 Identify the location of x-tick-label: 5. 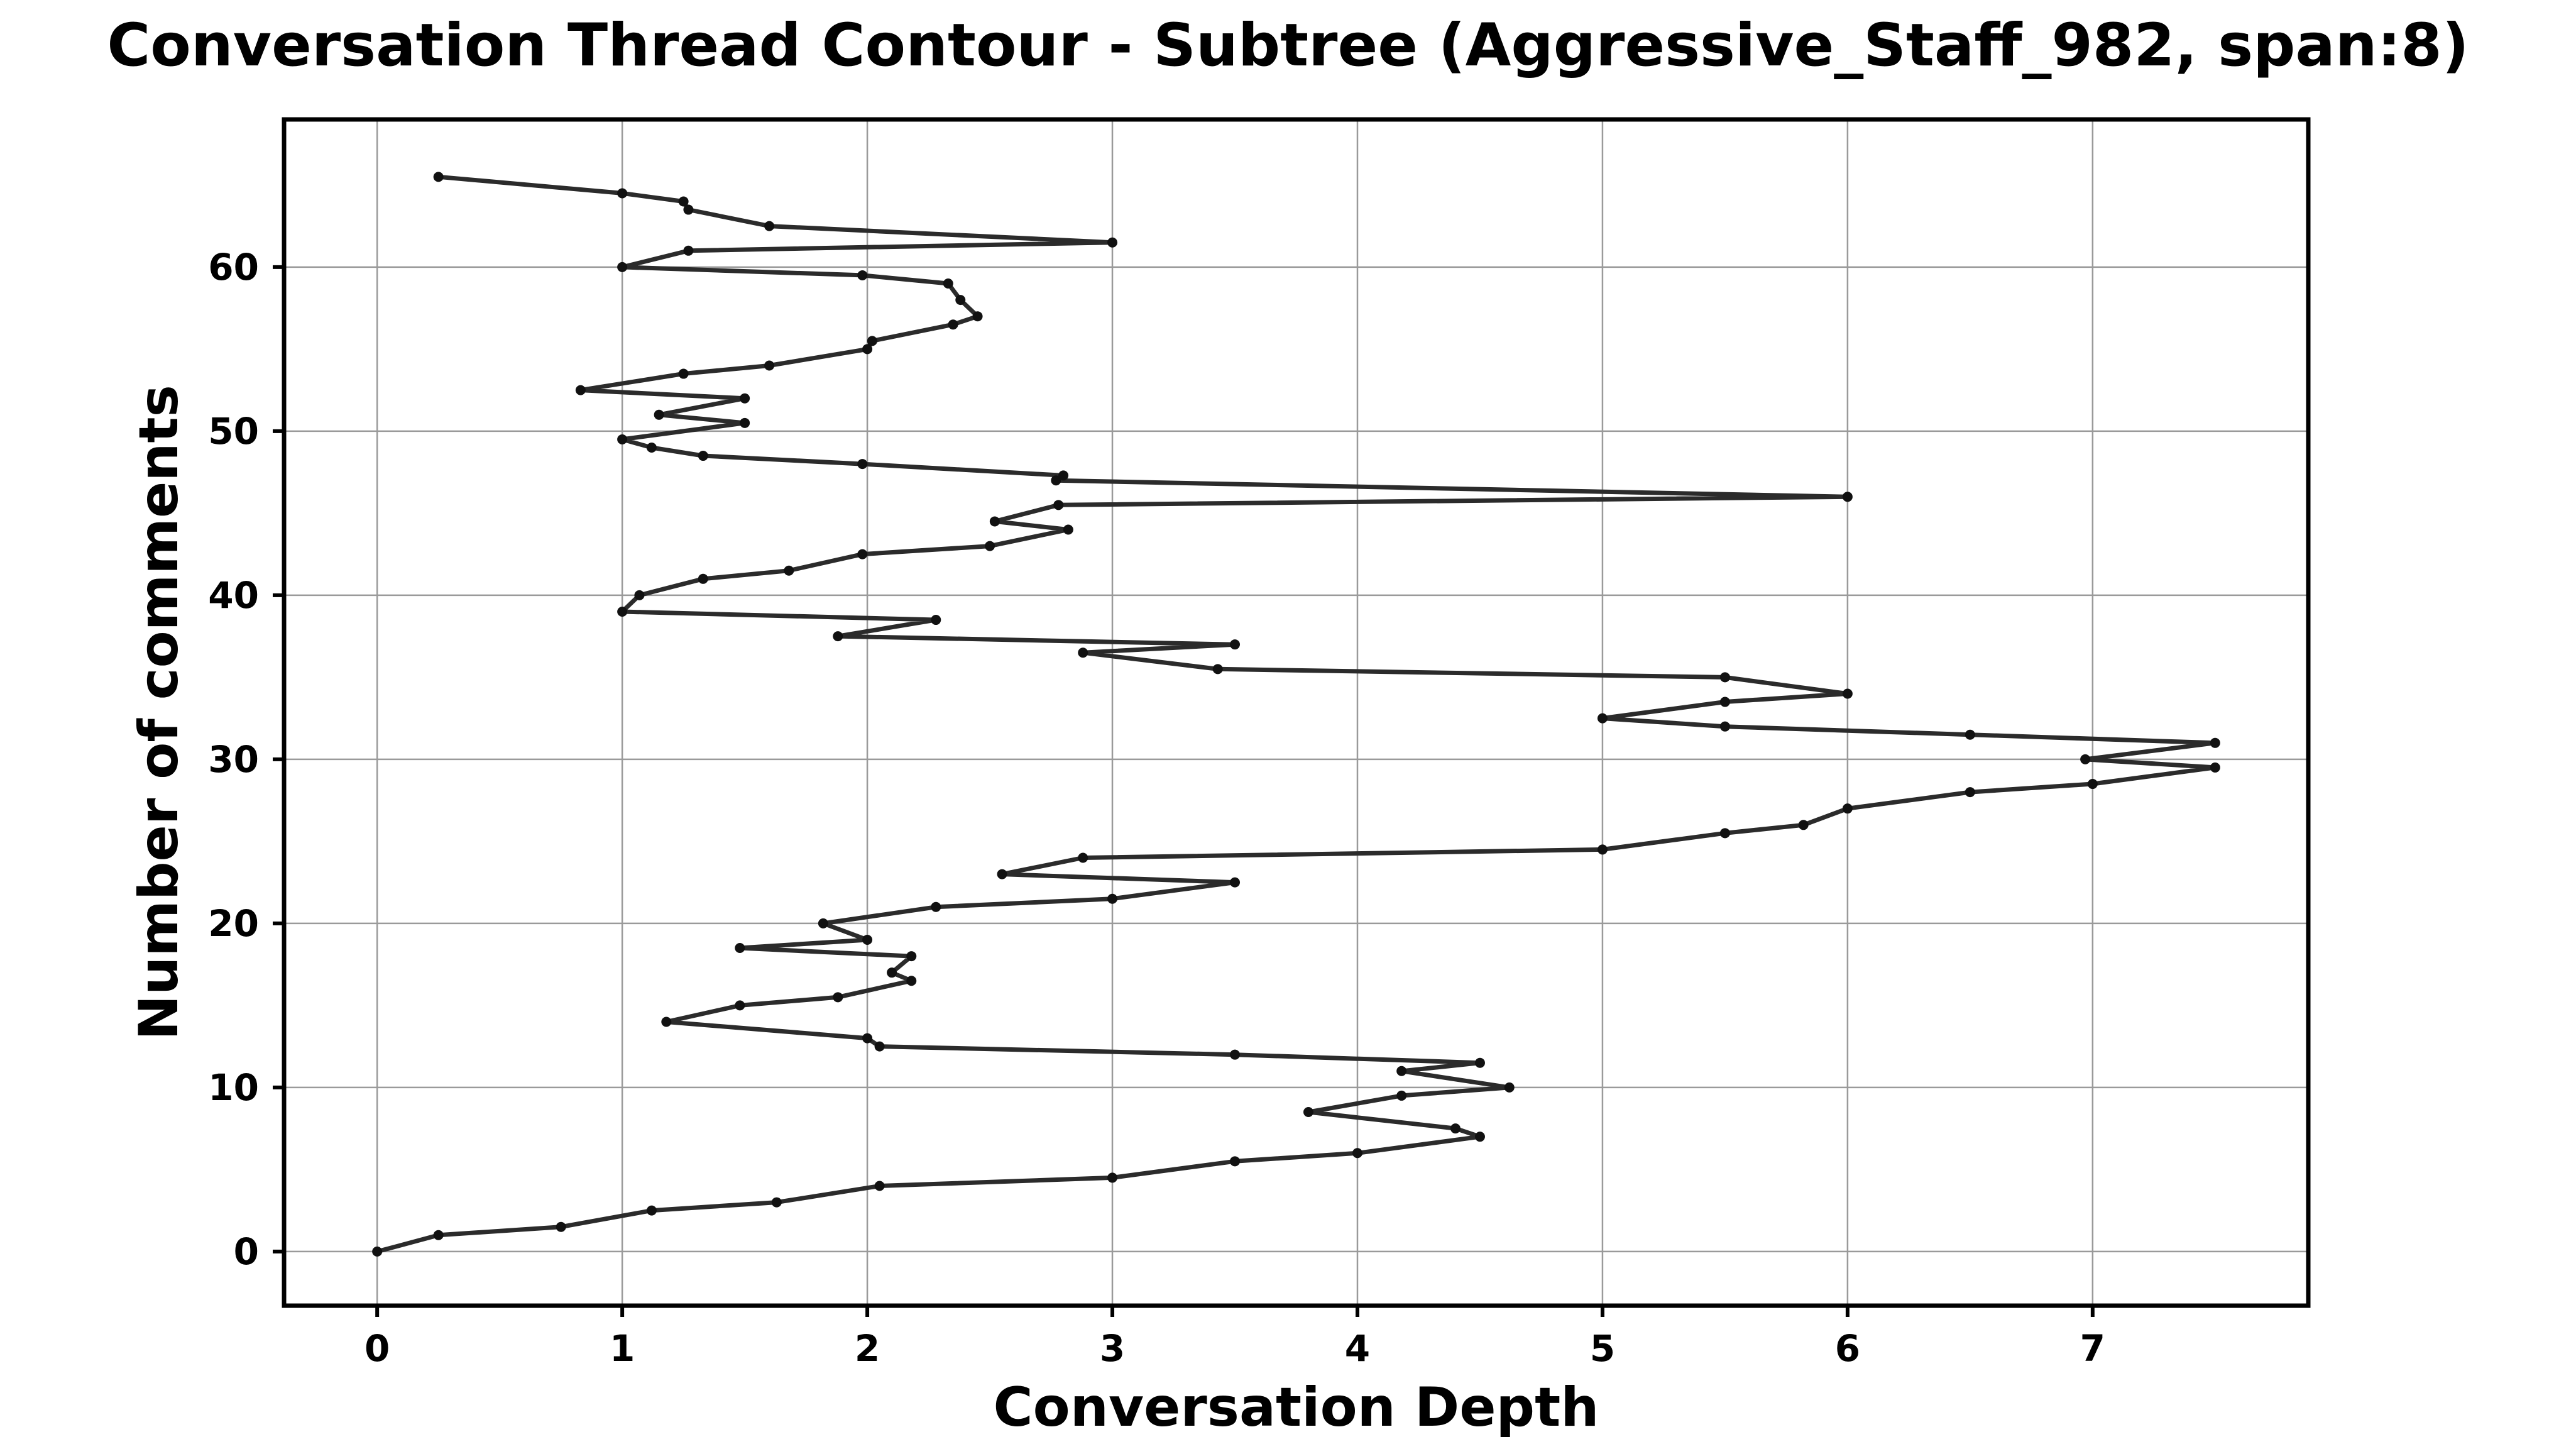
(1602, 1348).